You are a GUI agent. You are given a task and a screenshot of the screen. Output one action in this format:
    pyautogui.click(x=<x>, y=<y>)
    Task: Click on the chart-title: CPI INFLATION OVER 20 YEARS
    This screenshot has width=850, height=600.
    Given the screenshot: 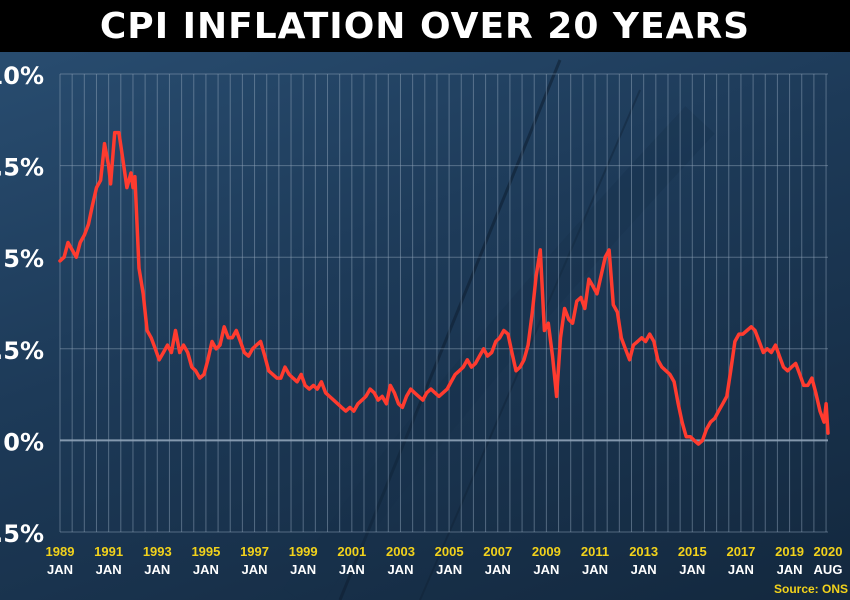 What is the action you would take?
    pyautogui.click(x=425, y=26)
    